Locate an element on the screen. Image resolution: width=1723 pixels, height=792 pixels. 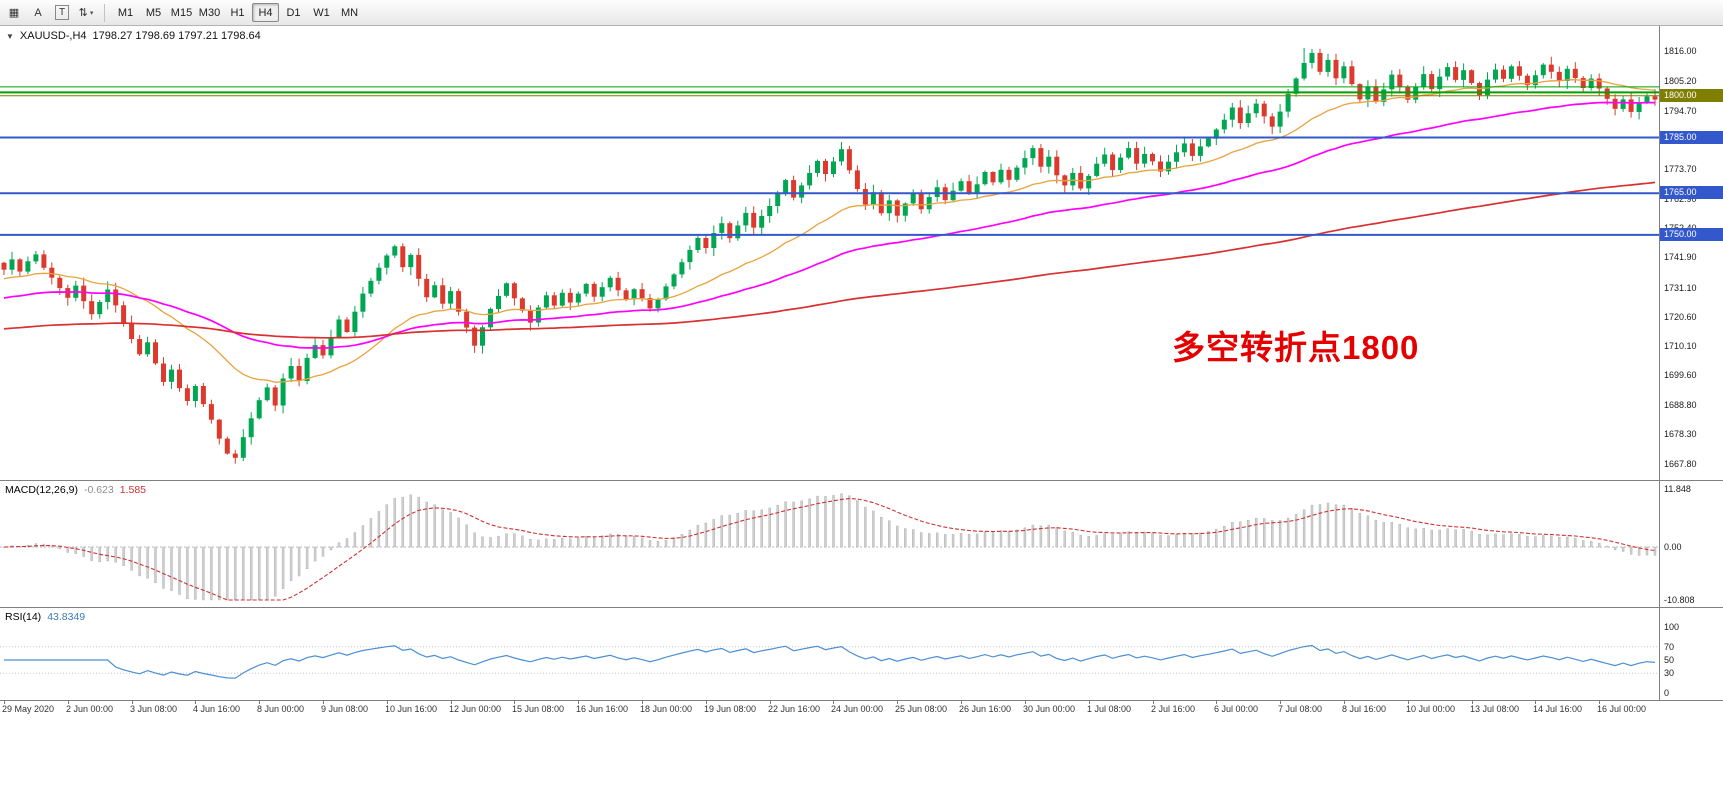
ohlc-values: 1798.27 1798.69 1797.21 1798.64 is located at coordinates (176, 36).